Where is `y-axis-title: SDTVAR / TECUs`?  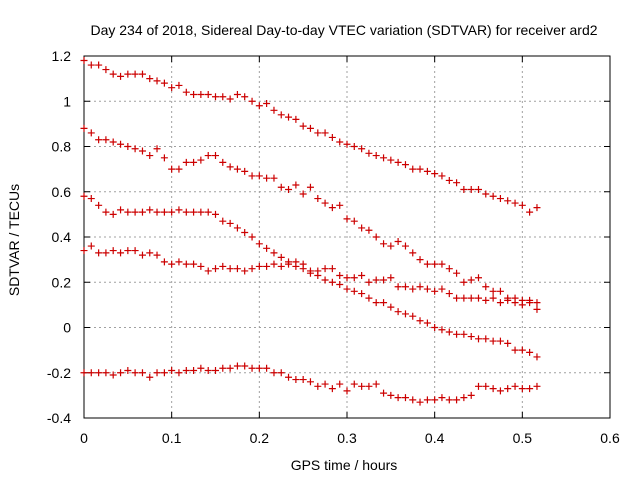
y-axis-title: SDTVAR / TECUs is located at coordinates (14, 240).